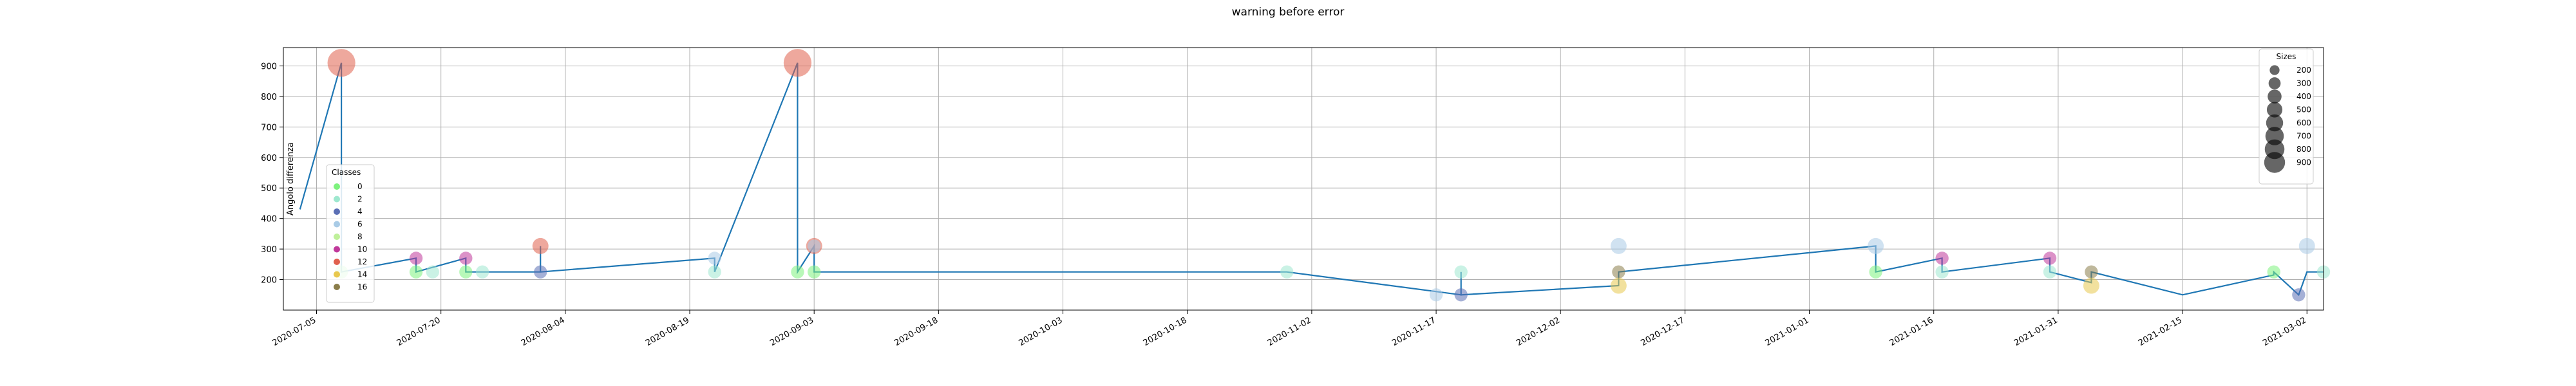  Describe the element at coordinates (269, 97) in the screenshot. I see `y-tick-label: 800` at that location.